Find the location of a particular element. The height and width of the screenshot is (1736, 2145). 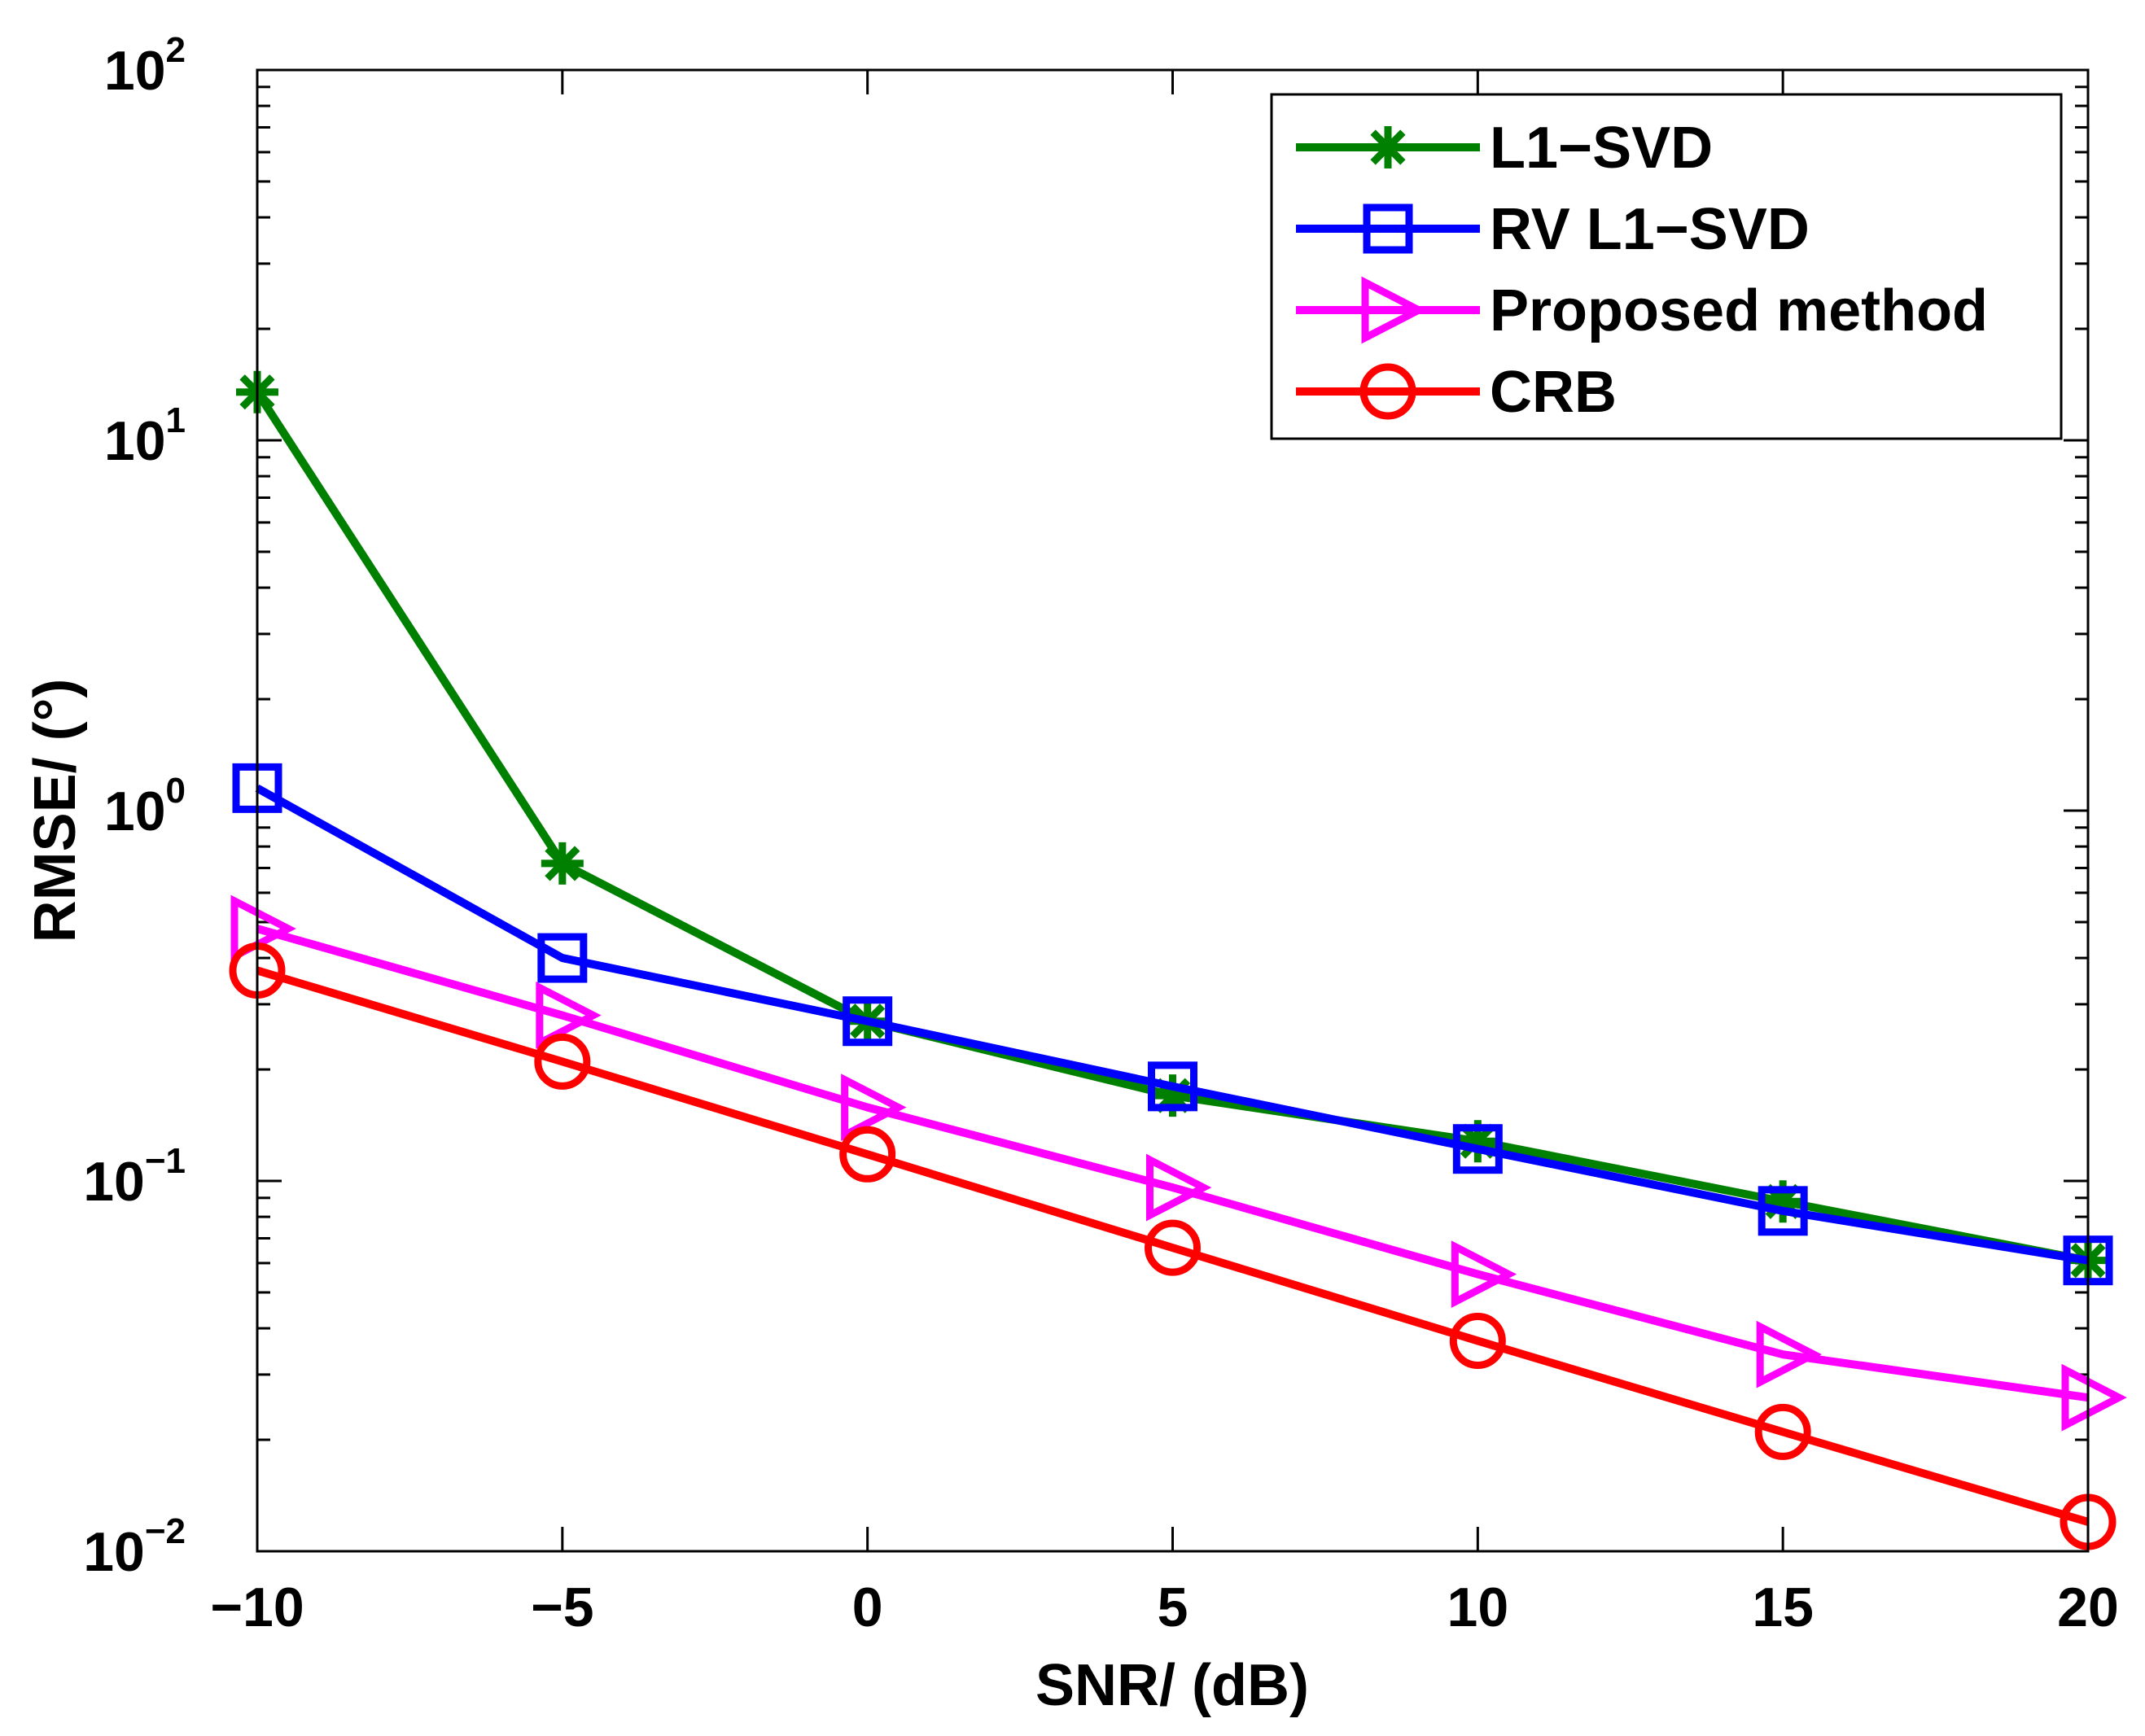

x-axis-title: SNR/ (dB) is located at coordinates (1172, 1685).